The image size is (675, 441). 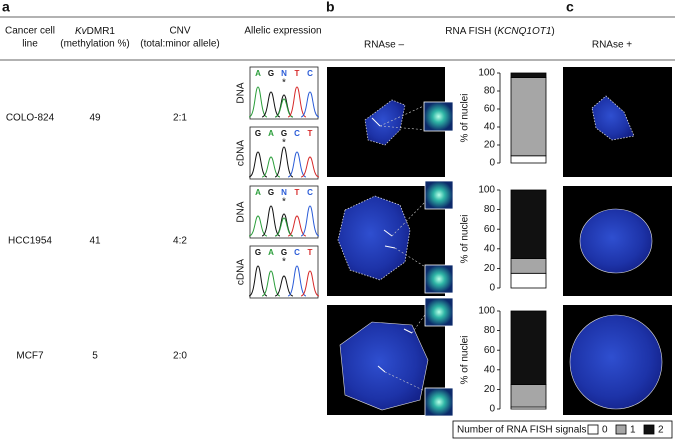 I want to click on header: line, so click(x=30, y=44).